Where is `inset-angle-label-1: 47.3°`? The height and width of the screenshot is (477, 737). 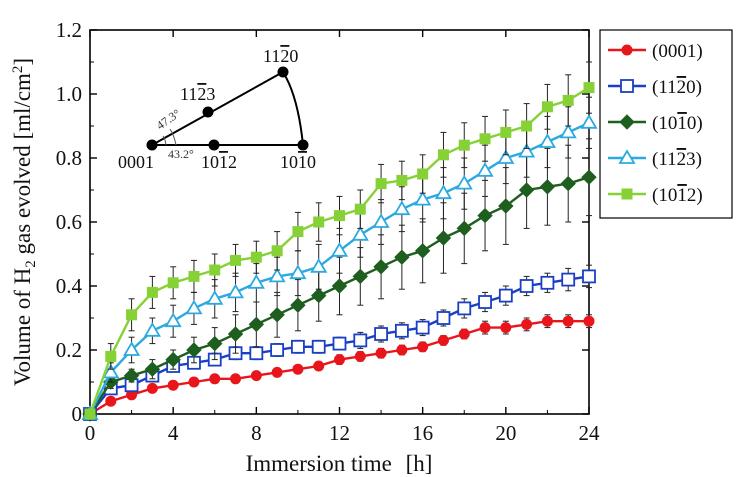
inset-angle-label-1: 47.3° is located at coordinates (168, 119).